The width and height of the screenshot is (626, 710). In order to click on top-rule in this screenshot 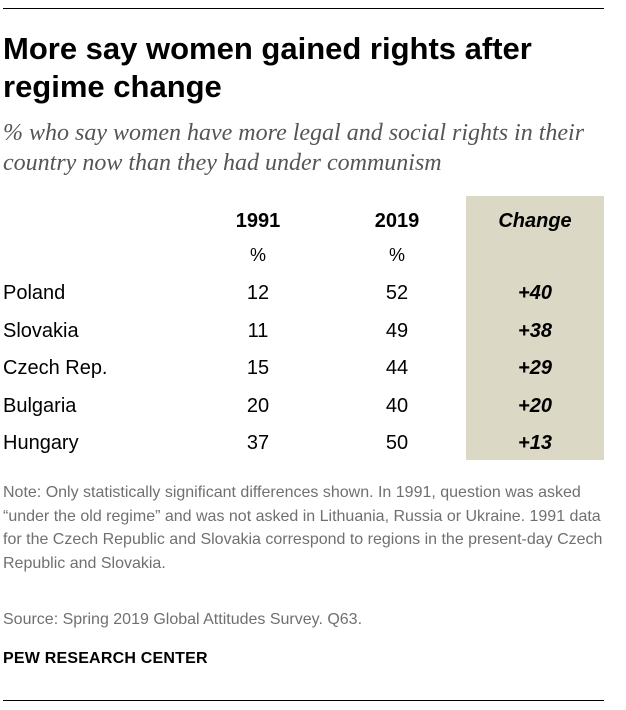, I will do `click(303, 8)`.